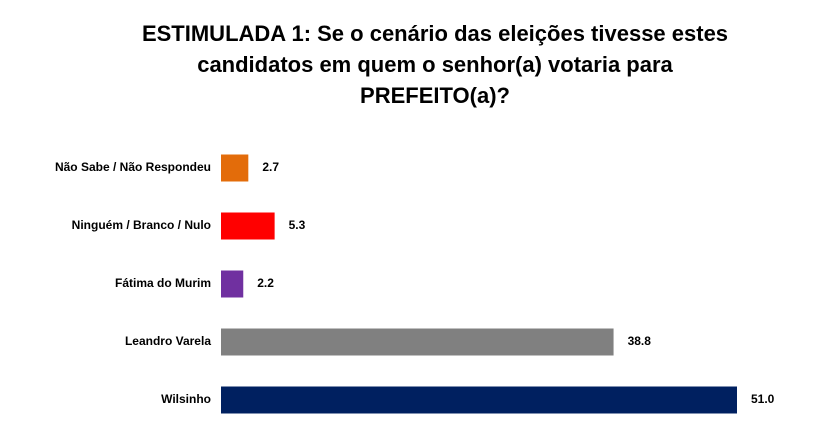  I want to click on category-label: Leandro Varela, so click(168, 341).